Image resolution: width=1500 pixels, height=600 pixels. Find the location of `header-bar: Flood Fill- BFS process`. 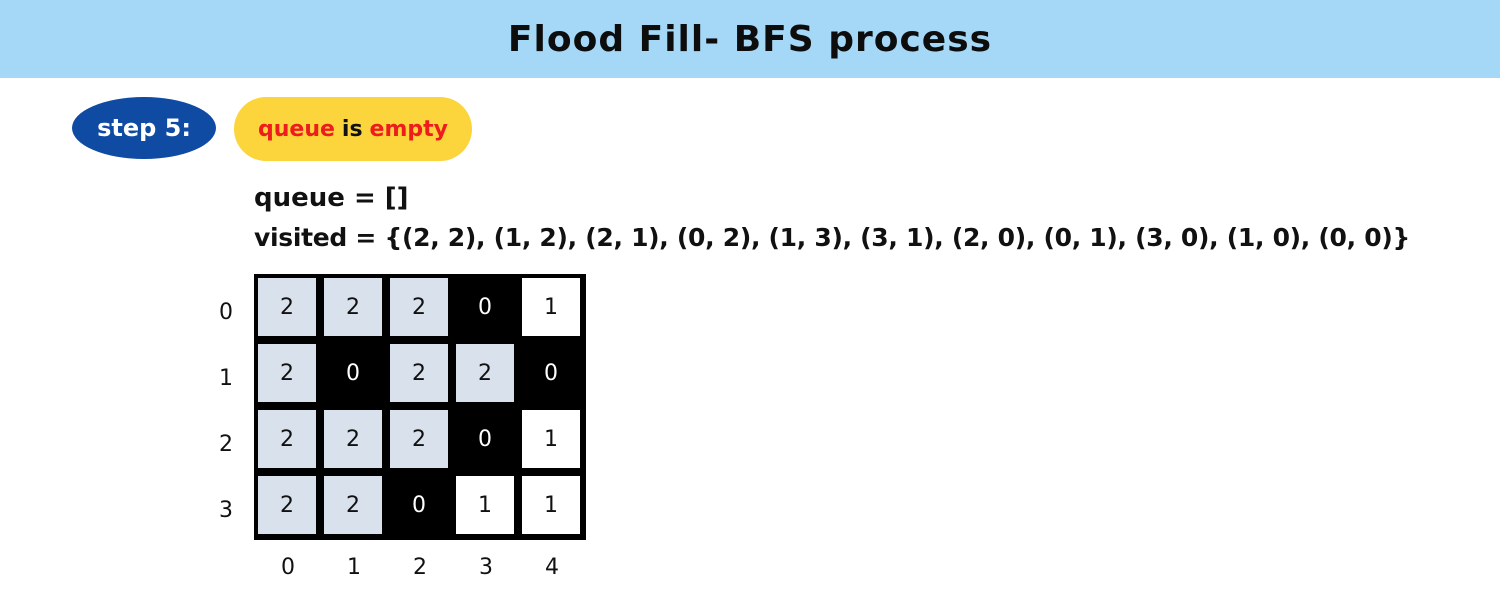

header-bar: Flood Fill- BFS process is located at coordinates (750, 39).